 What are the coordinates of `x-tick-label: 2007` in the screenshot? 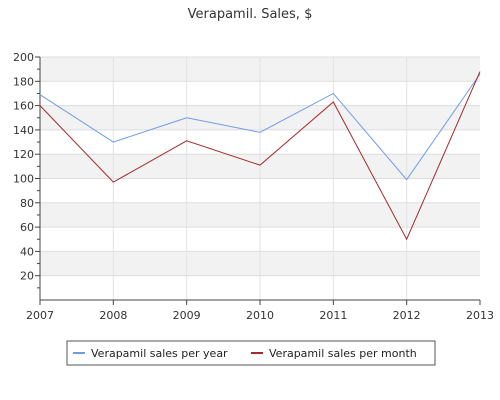 It's located at (40, 315).